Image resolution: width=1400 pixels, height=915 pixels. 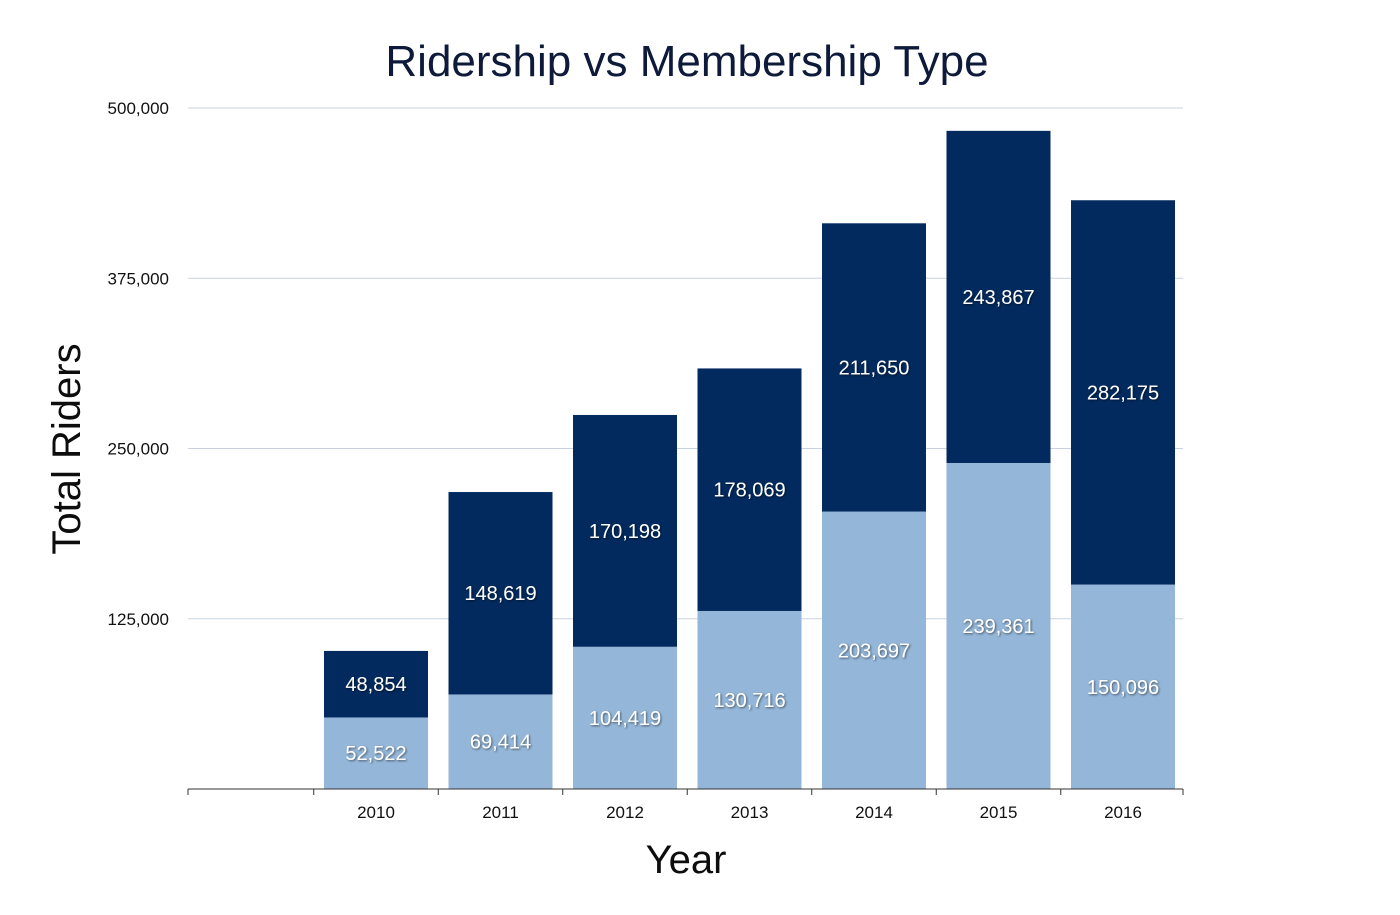 I want to click on x-tick-label: 2010, so click(x=376, y=812).